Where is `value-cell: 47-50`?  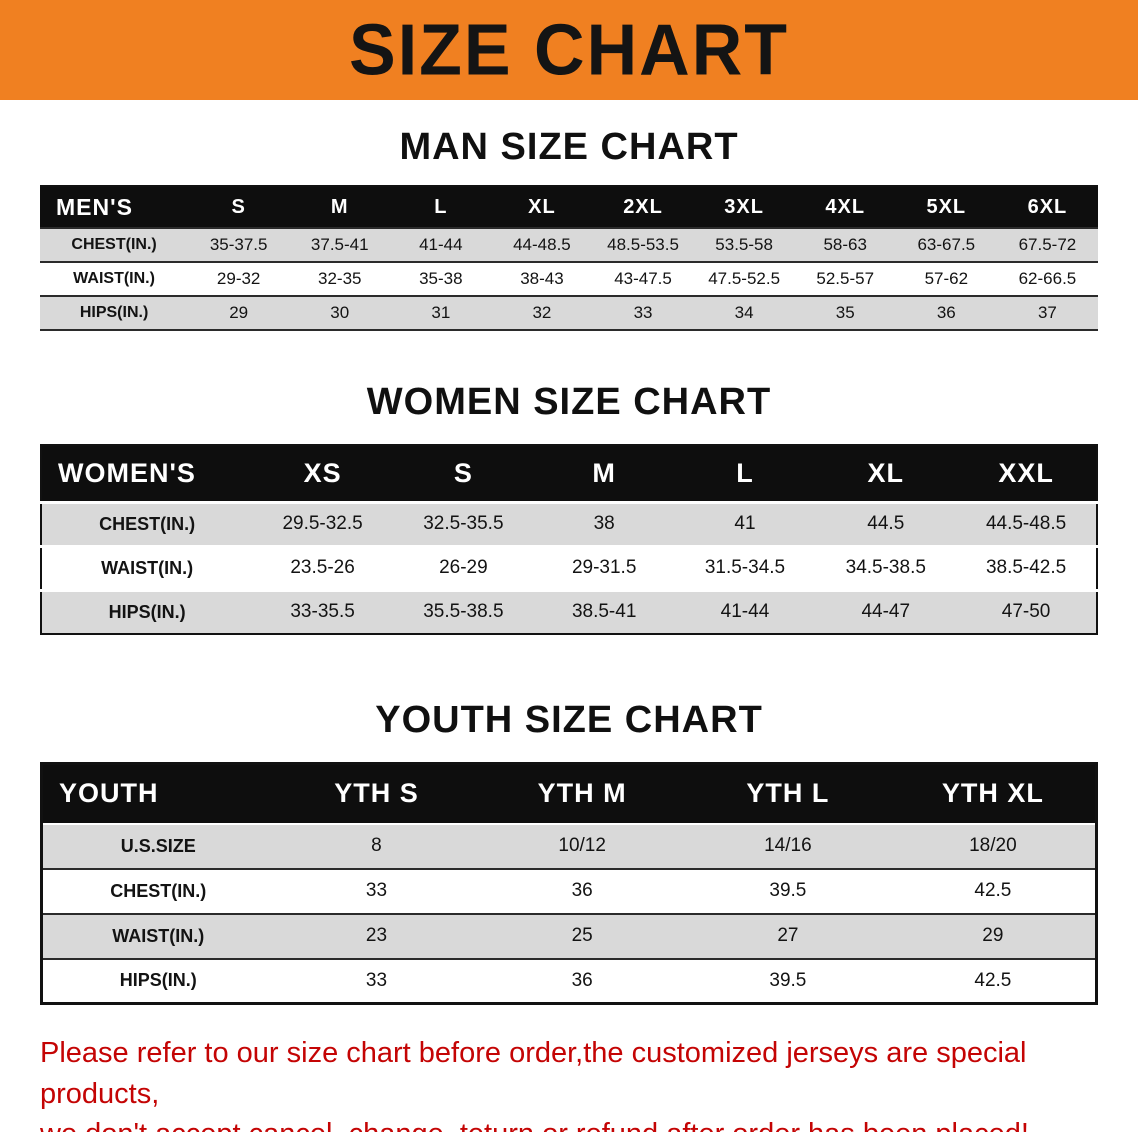 value-cell: 47-50 is located at coordinates (1026, 612).